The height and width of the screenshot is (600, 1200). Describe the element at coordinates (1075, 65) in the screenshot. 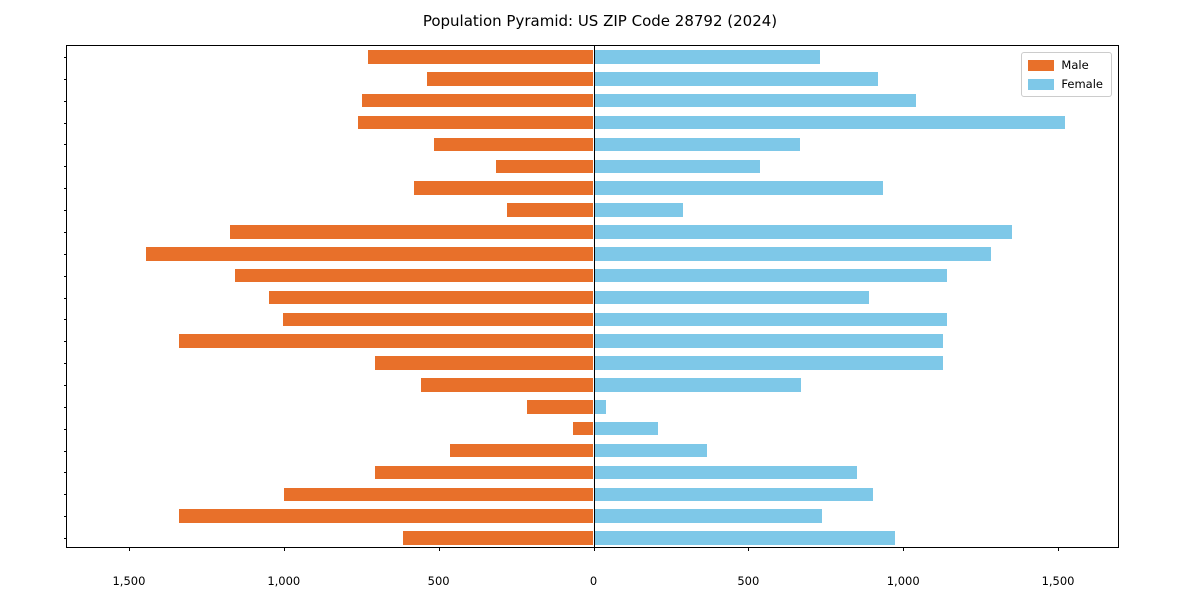

I see `legend-label: Male` at that location.